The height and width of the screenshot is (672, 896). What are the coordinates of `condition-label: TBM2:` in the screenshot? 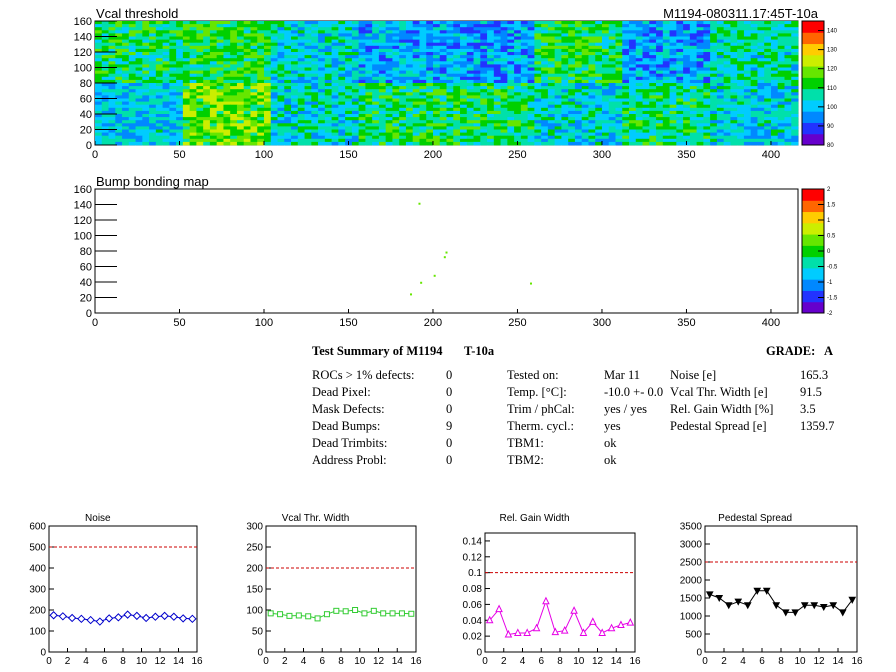 It's located at (525, 460).